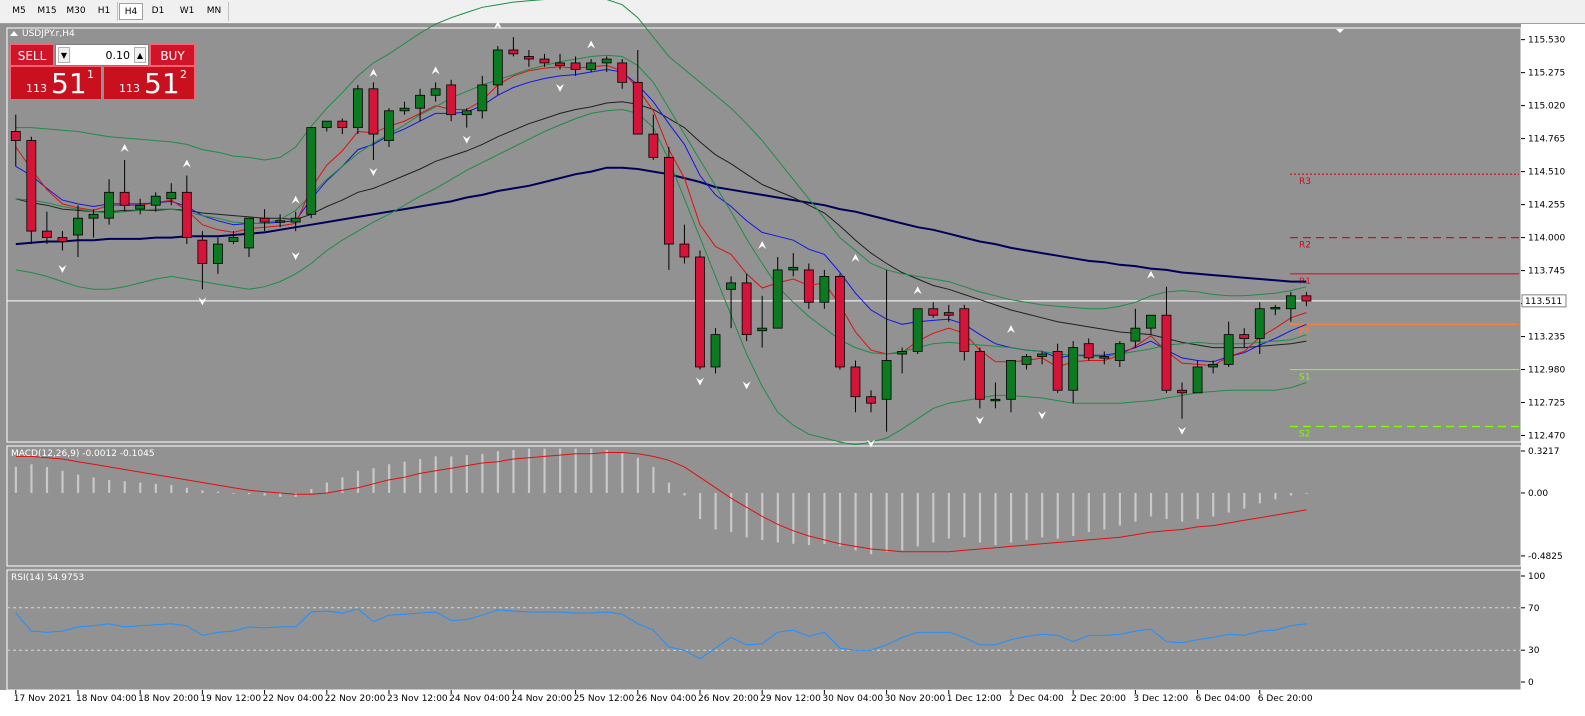 The width and height of the screenshot is (1585, 716). Describe the element at coordinates (1305, 182) in the screenshot. I see `pivot-level-r3-label: R3` at that location.